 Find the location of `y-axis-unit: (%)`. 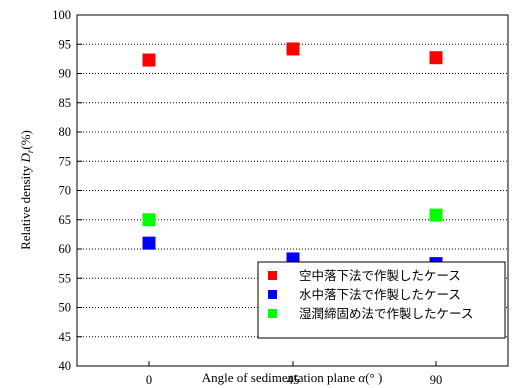

y-axis-unit: (%) is located at coordinates (25, 140).